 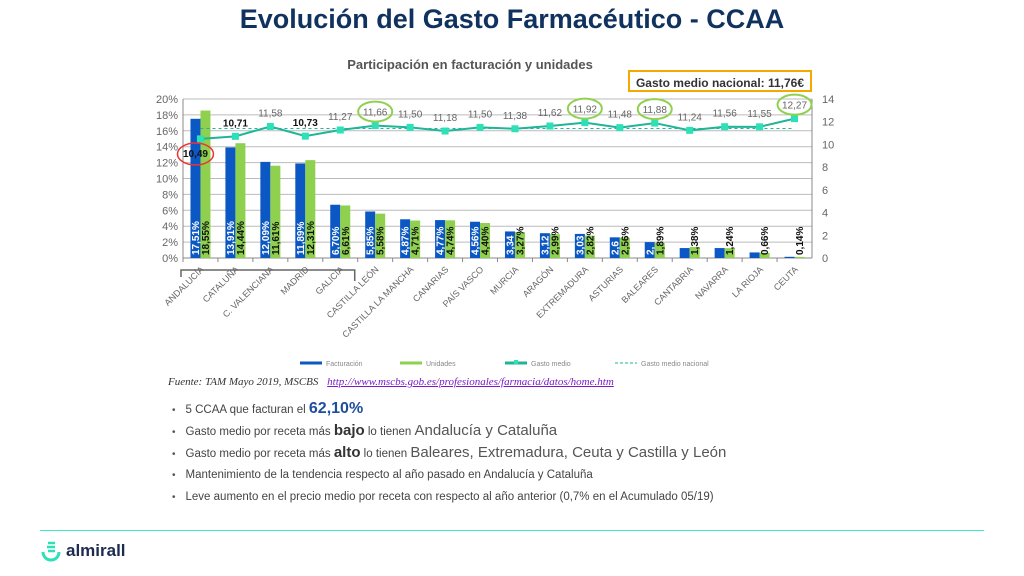 I want to click on gasto-medio-label: 11,38, so click(x=515, y=116).